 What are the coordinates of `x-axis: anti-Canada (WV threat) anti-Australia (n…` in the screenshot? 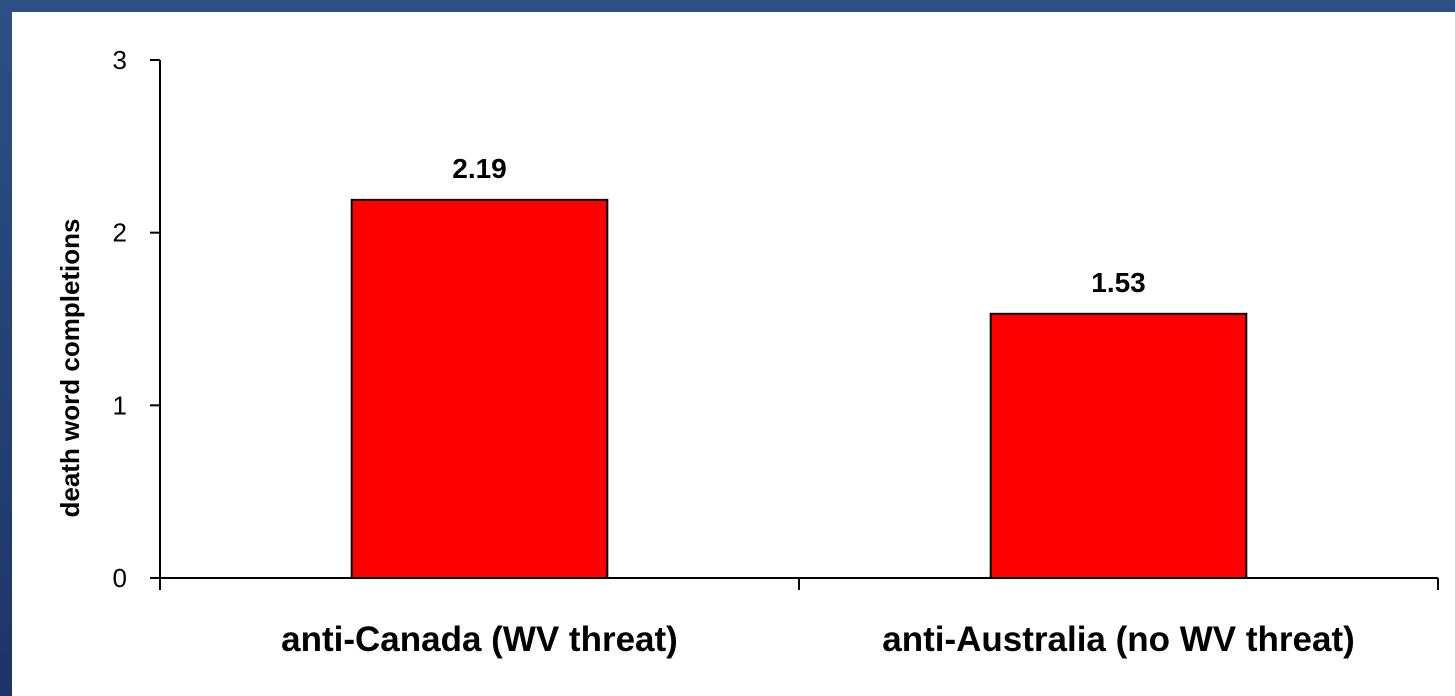 It's located at (799, 618).